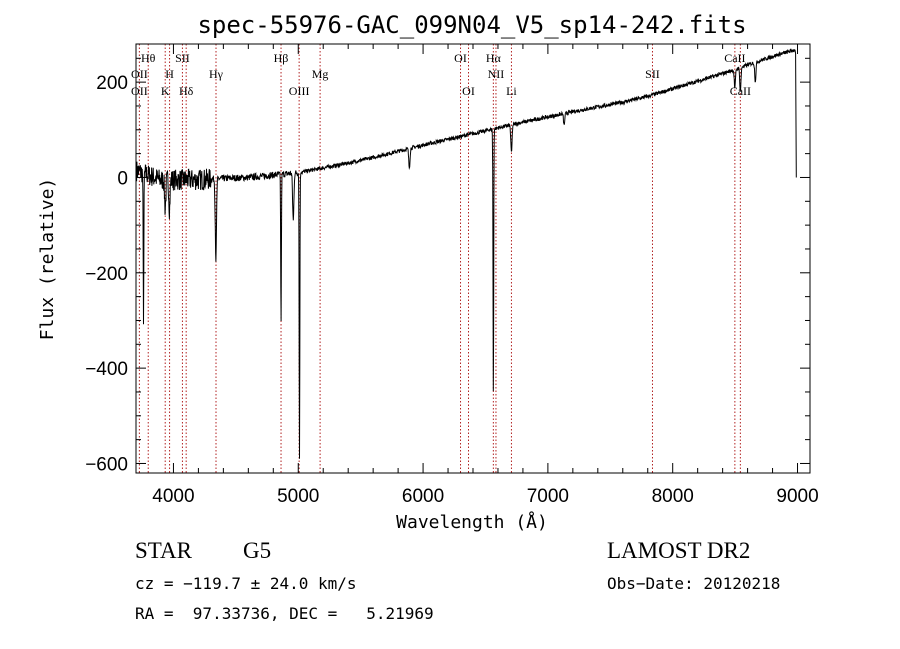 The image size is (900, 649). I want to click on line-label-8: Hβ, so click(281, 58).